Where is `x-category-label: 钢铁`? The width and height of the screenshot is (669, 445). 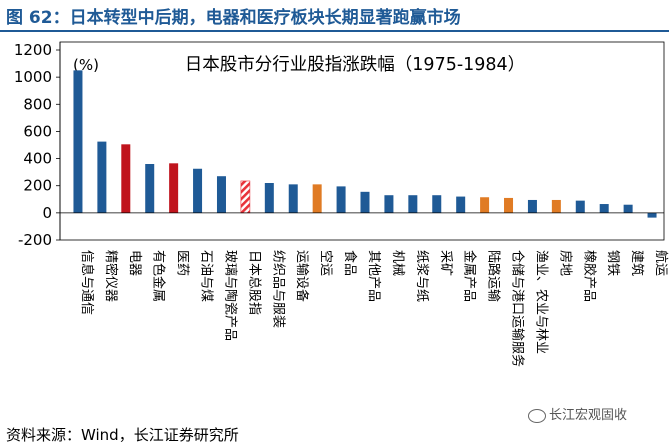
x-category-label: 钢铁 is located at coordinates (612, 263).